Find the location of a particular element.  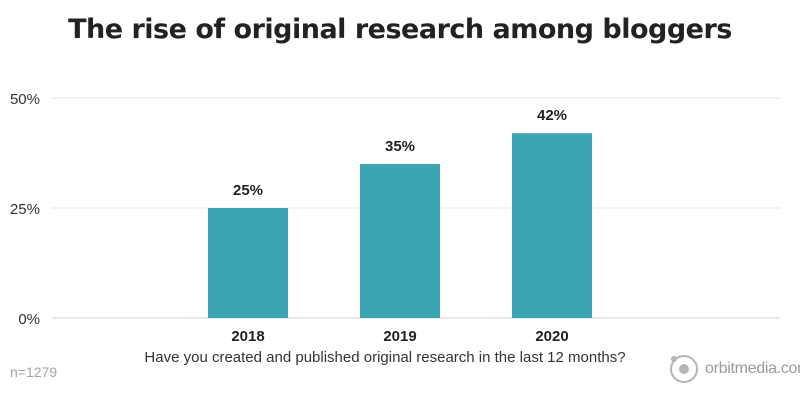

x-axis: 2018 2019 2020 is located at coordinates (399, 336).